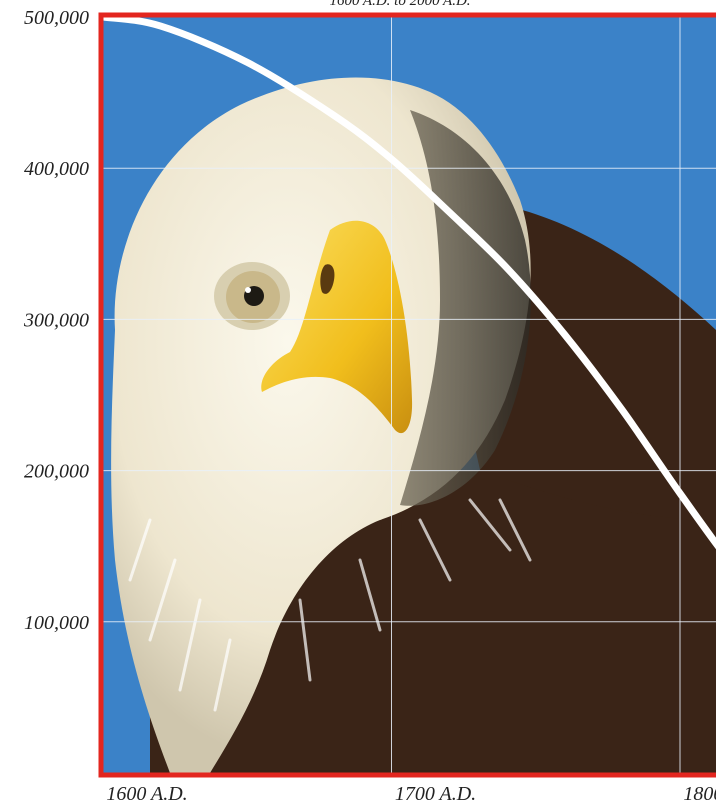 The image size is (716, 807). What do you see at coordinates (56, 18) in the screenshot?
I see `y-tick-label: 500,000` at bounding box center [56, 18].